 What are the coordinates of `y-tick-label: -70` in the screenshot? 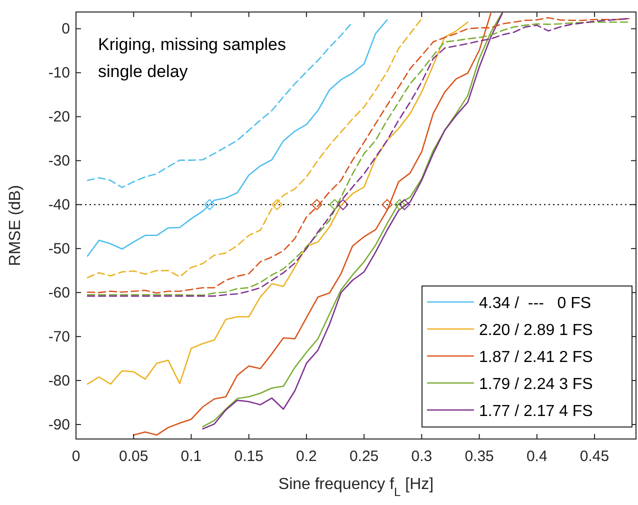 It's located at (59, 337).